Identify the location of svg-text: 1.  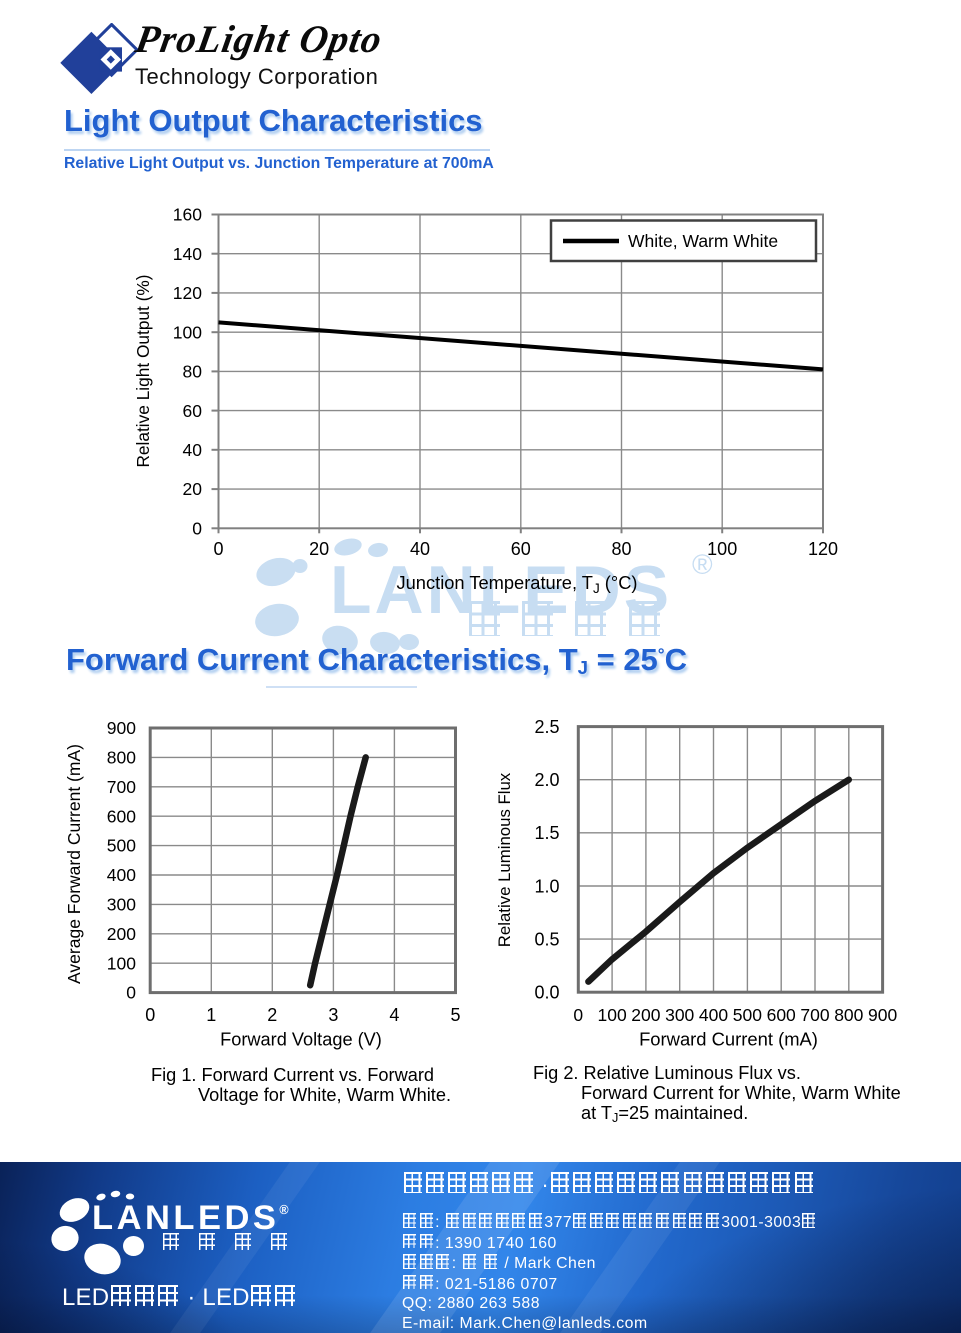
(211, 1015).